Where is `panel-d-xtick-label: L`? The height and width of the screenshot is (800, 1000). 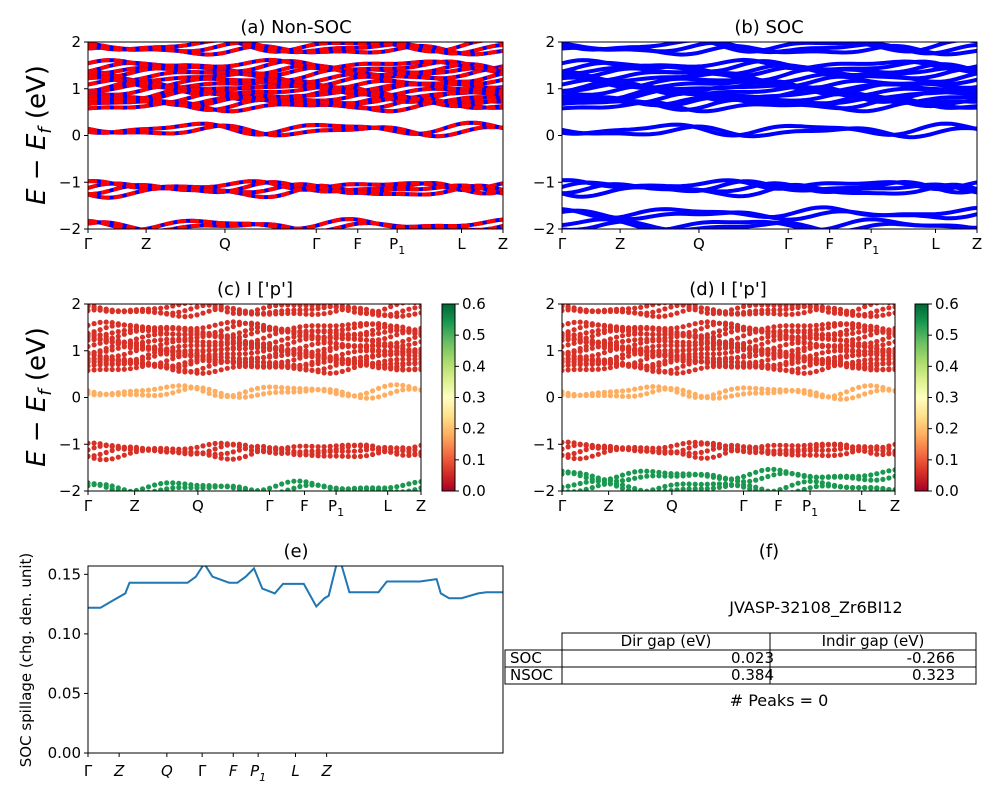
panel-d-xtick-label: L is located at coordinates (862, 506).